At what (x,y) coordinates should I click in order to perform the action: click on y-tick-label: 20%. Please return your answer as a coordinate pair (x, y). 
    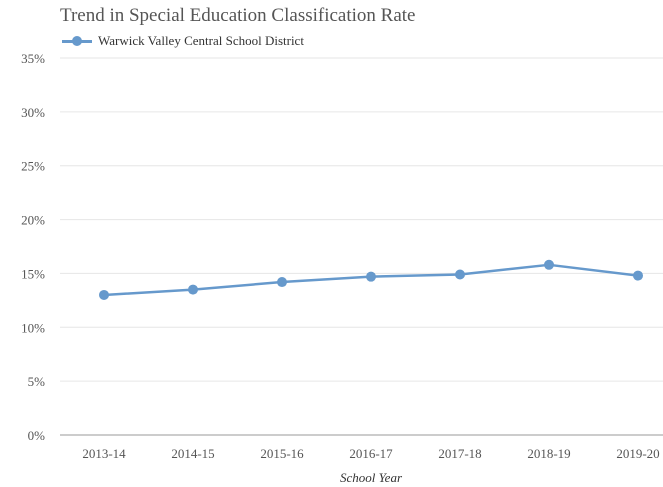
    Looking at the image, I should click on (33, 220).